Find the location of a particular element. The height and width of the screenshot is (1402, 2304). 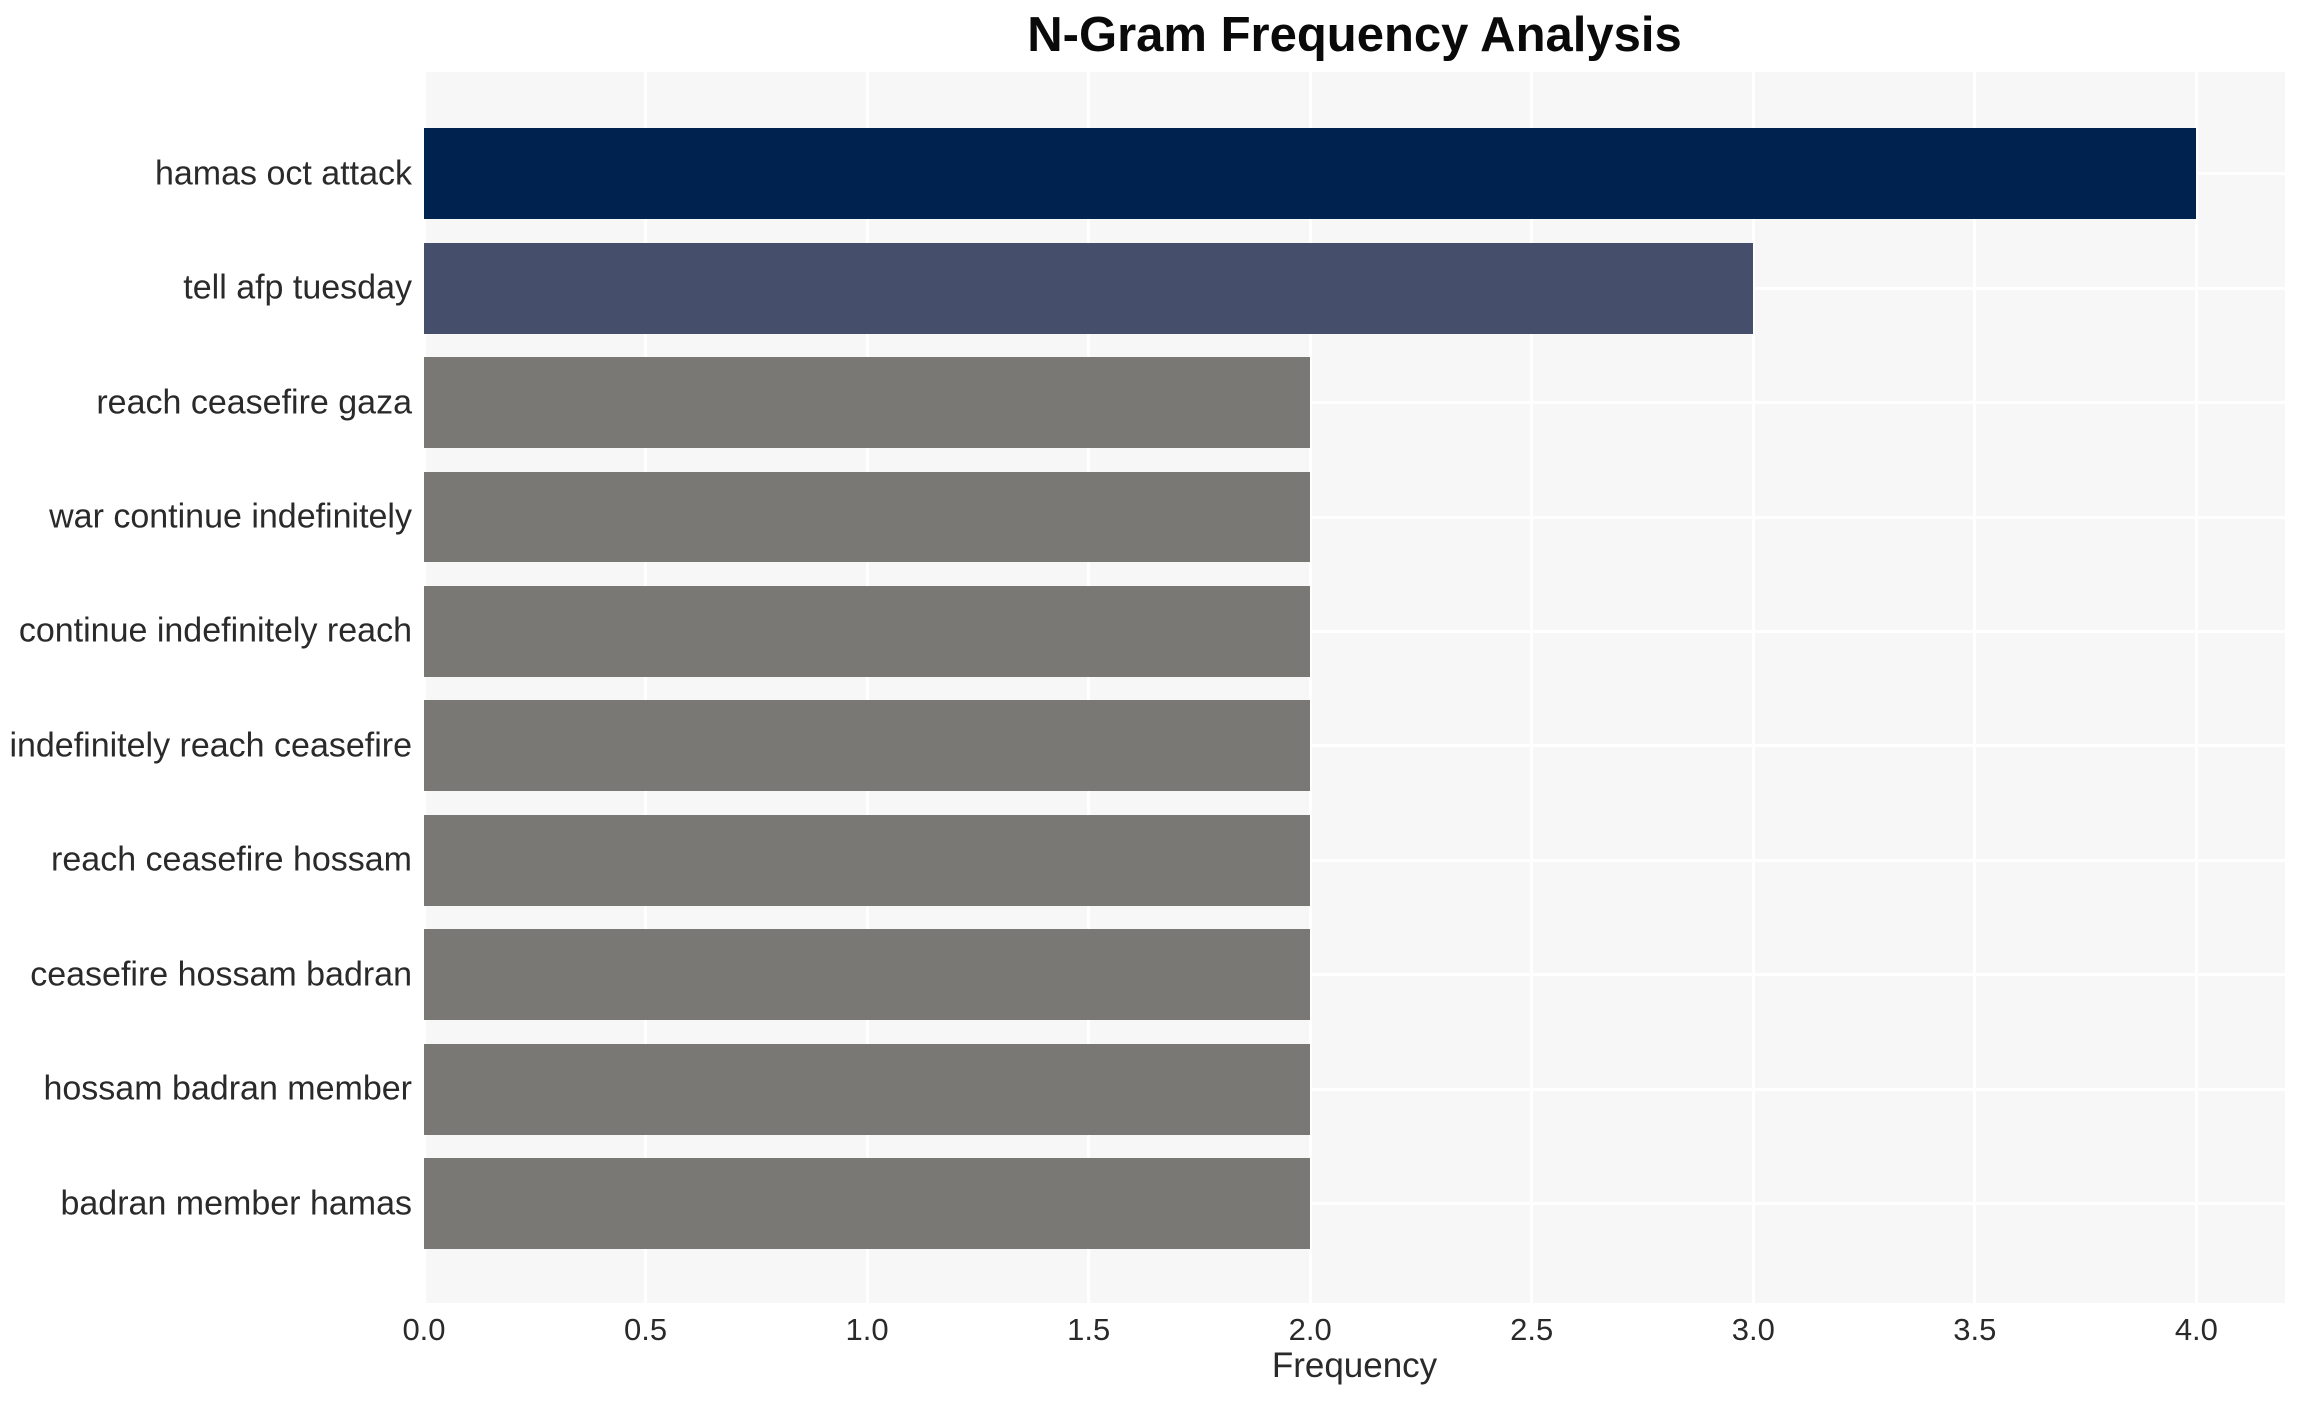

x-tick-label: 2.5 is located at coordinates (1532, 1329).